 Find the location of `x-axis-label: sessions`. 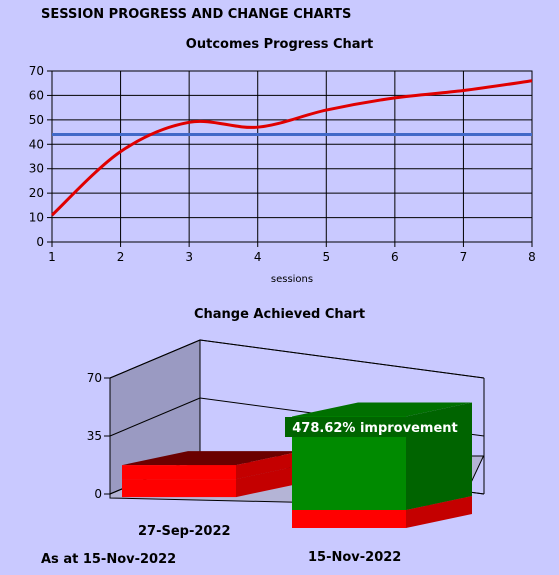

x-axis-label: sessions is located at coordinates (292, 279).